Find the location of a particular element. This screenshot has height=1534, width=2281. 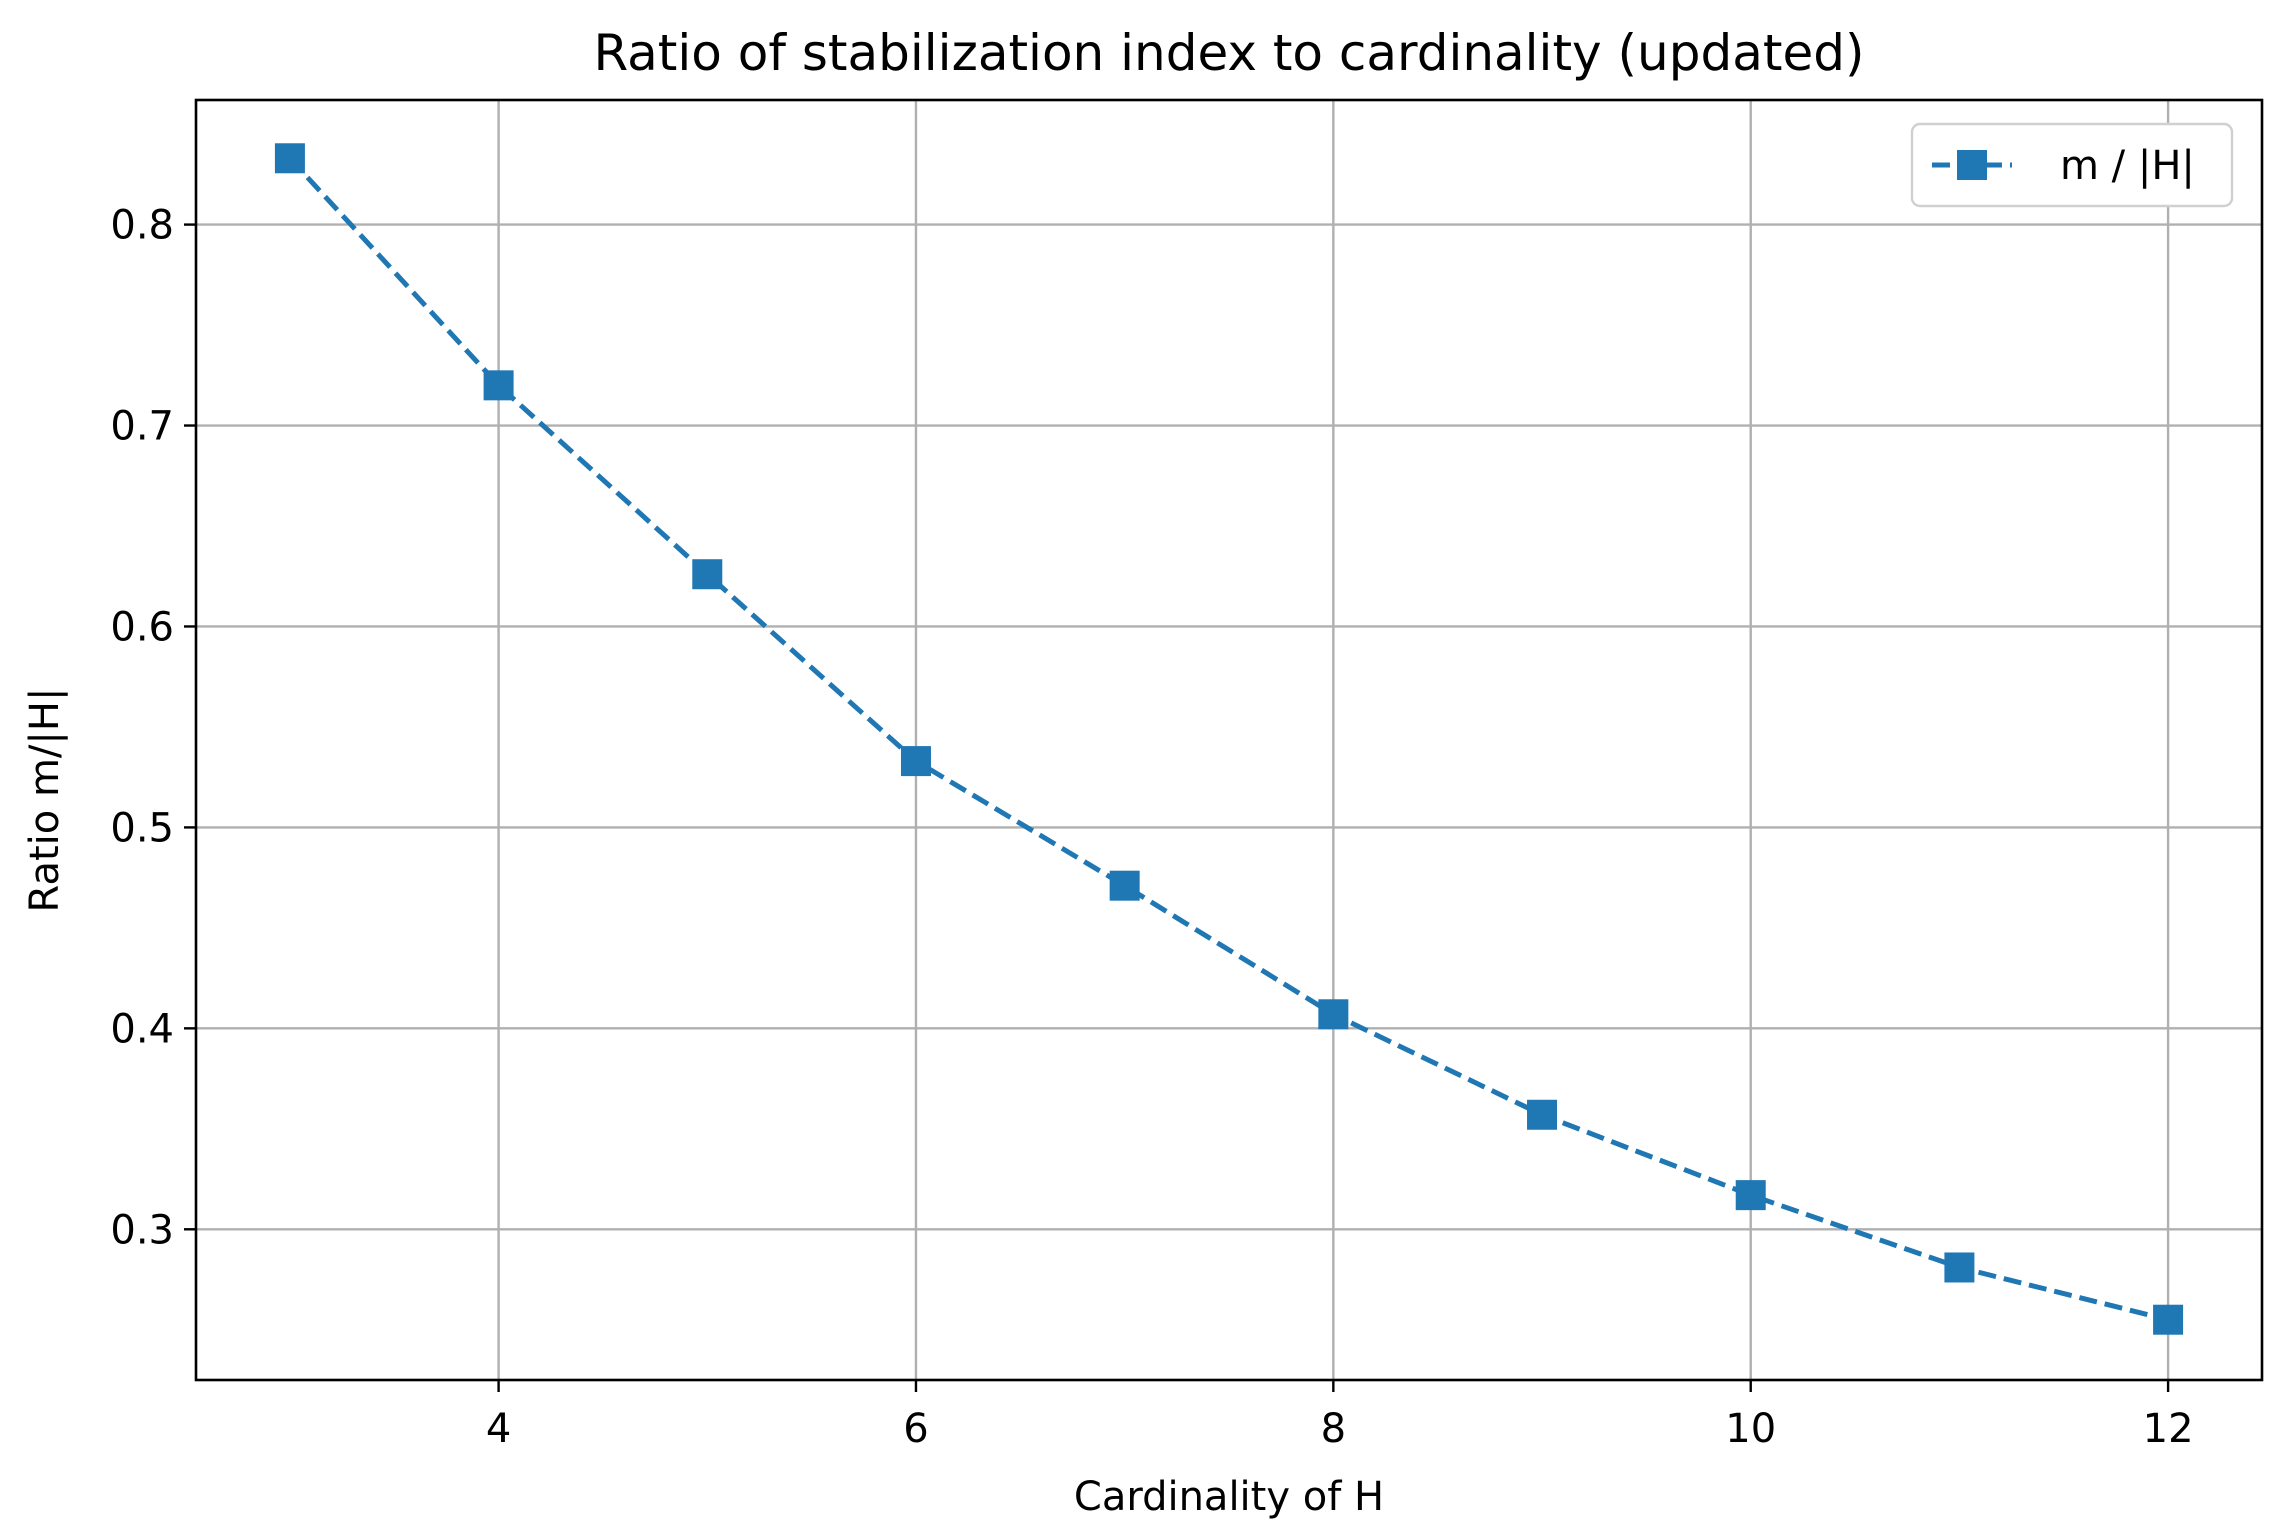

y-tick-label: 0.8 is located at coordinates (142, 226).